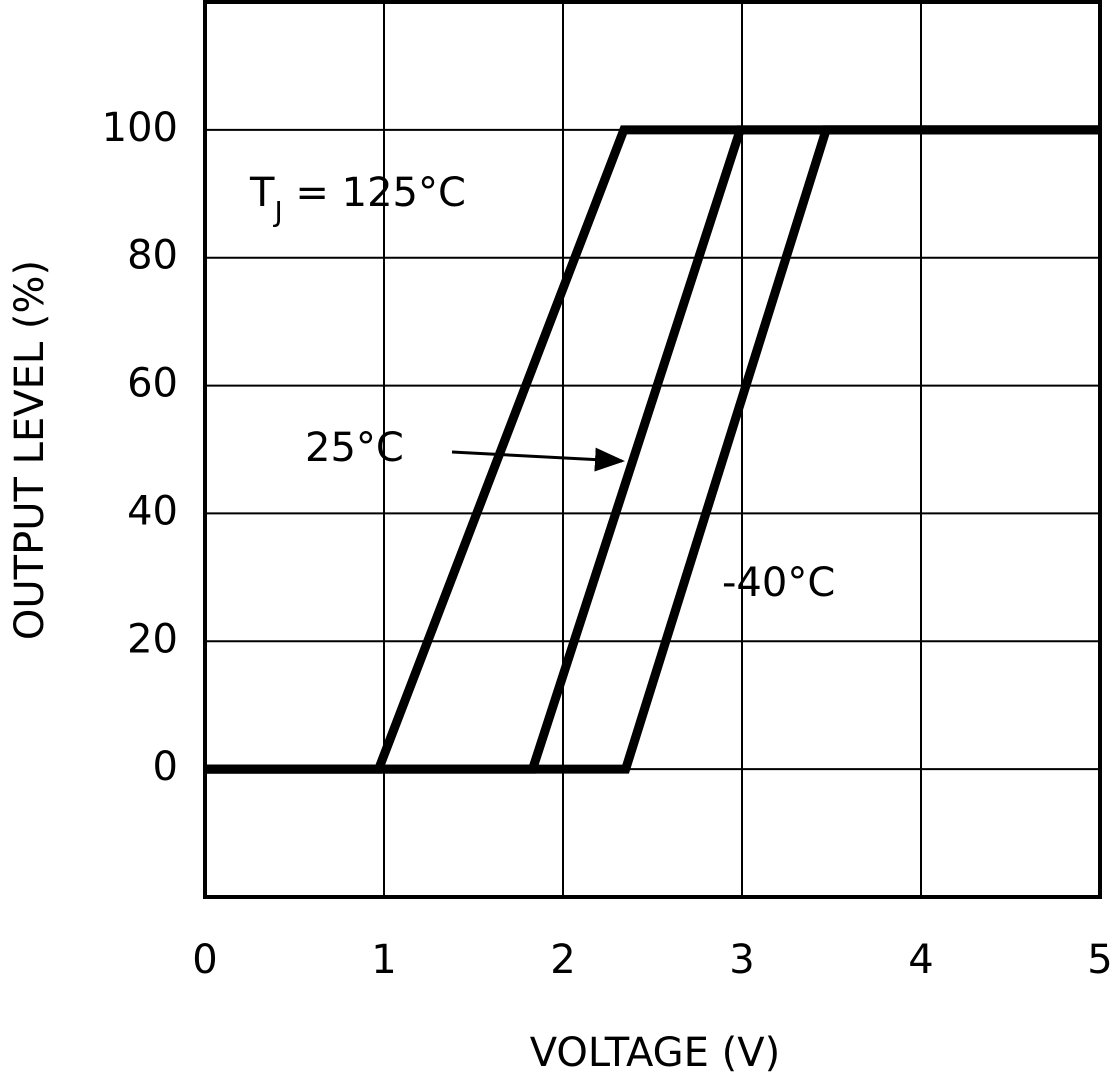 The height and width of the screenshot is (1082, 1112). I want to click on series-label: 25°C, so click(354, 448).